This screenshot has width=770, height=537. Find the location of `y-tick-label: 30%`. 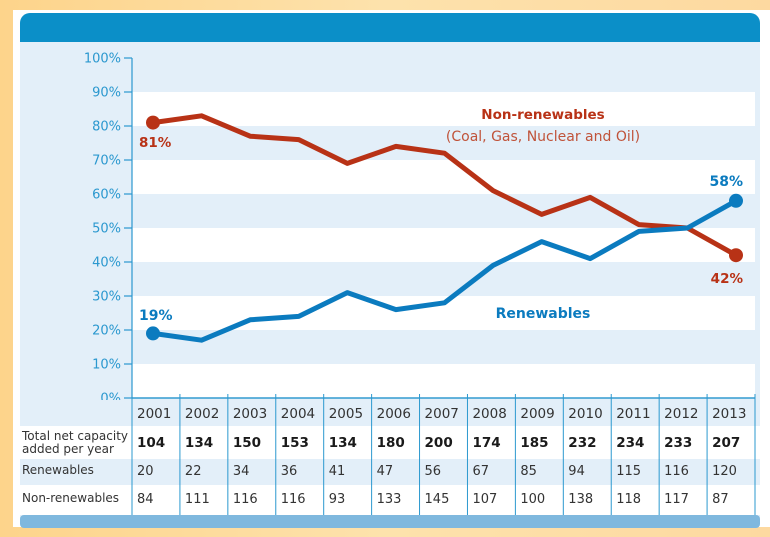

y-tick-label: 30% is located at coordinates (106, 297).